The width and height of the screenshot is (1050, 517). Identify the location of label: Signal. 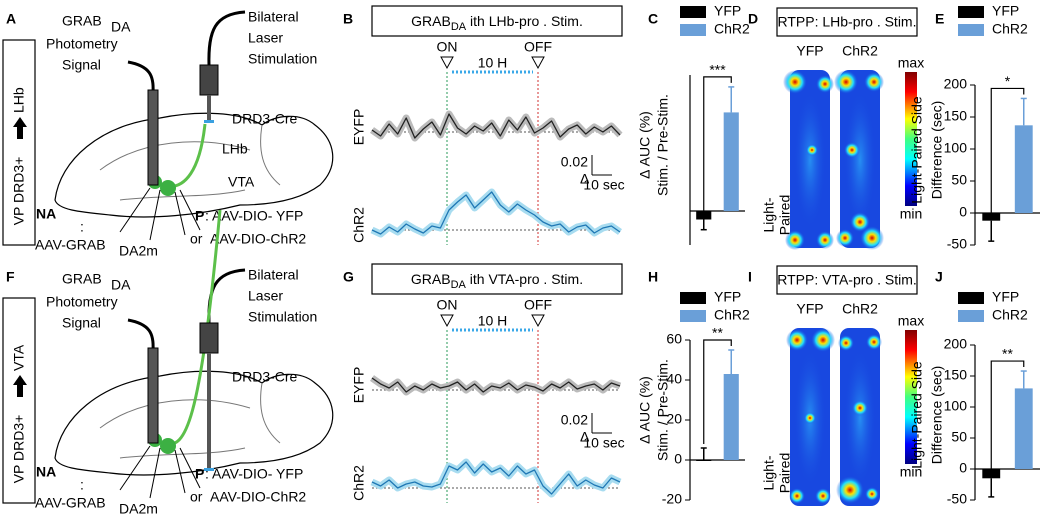
(81, 65).